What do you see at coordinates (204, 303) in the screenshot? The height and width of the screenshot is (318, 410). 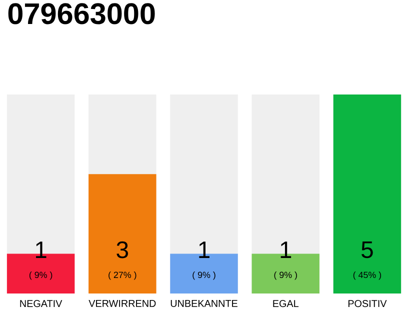 I see `x-tick-label: UNBEKANNTE` at bounding box center [204, 303].